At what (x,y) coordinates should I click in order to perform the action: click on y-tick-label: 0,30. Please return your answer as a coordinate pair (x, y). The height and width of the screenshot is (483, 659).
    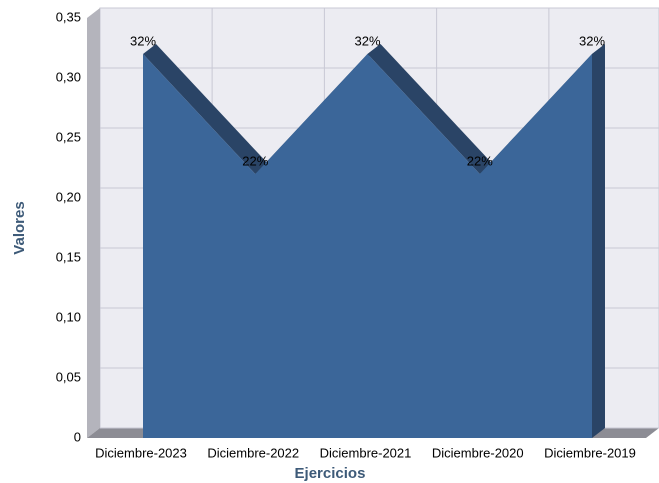
    Looking at the image, I should click on (68, 76).